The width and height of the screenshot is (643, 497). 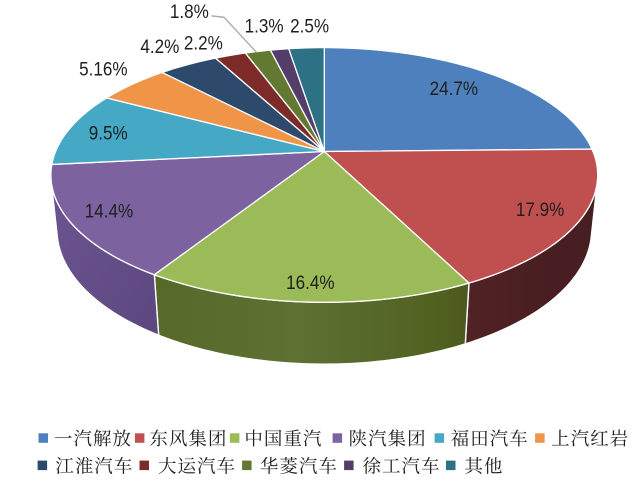 What do you see at coordinates (264, 26) in the screenshot?
I see `svg-text: 1.3%` at bounding box center [264, 26].